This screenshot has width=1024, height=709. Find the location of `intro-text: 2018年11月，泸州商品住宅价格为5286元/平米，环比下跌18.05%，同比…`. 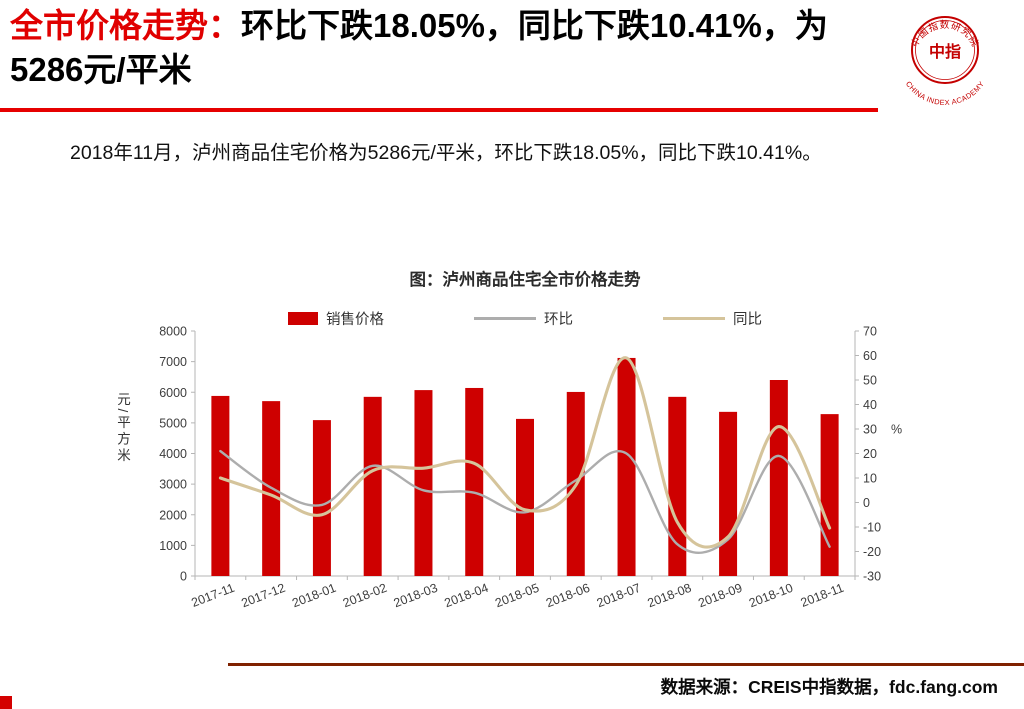

intro-text: 2018年11月，泸州商品住宅价格为5286元/平米，环比下跌18.05%，同比… is located at coordinates (446, 153).